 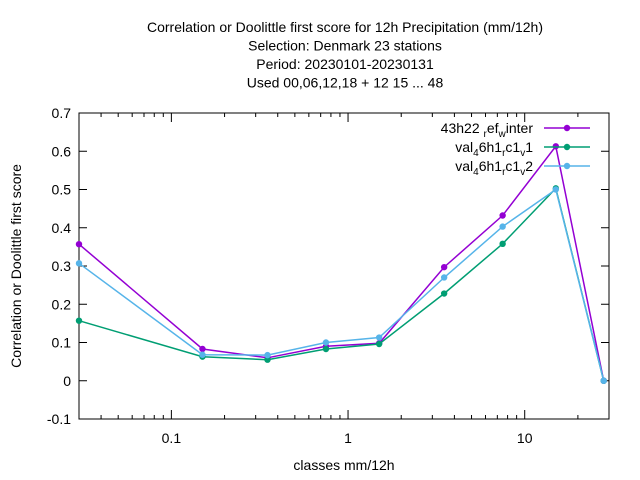 What do you see at coordinates (62, 228) in the screenshot?
I see `y-tick-label: 0.4` at bounding box center [62, 228].